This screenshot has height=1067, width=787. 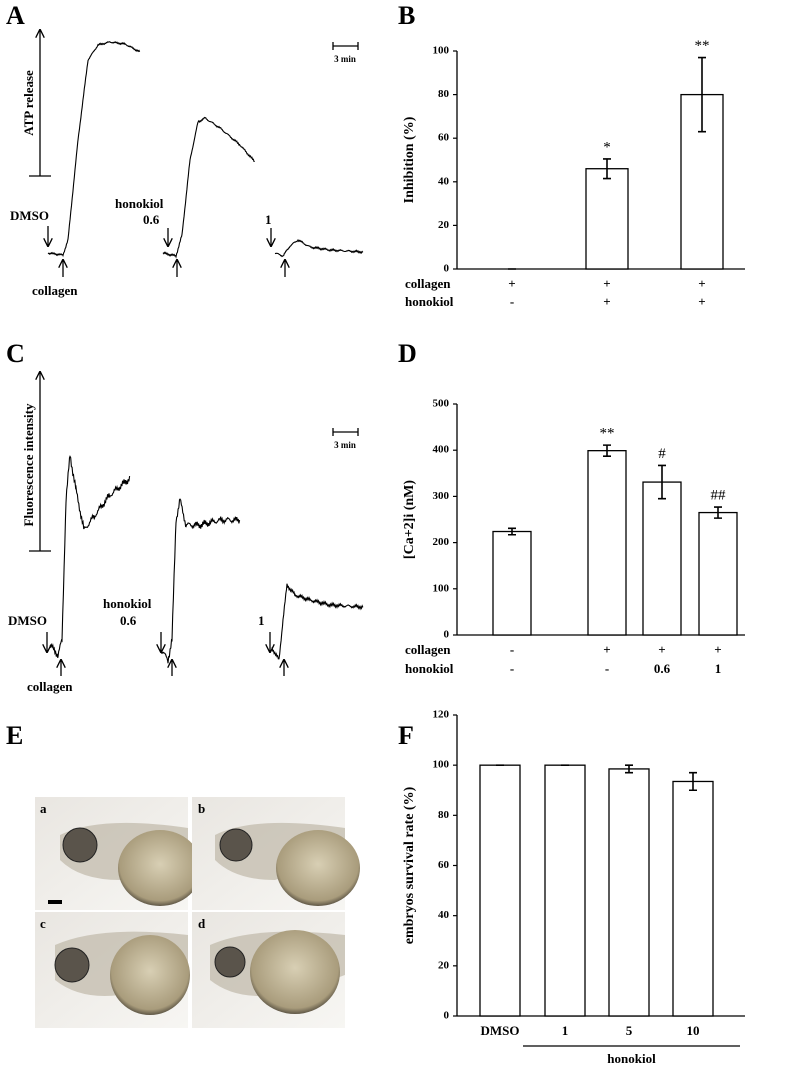 What do you see at coordinates (202, 923) in the screenshot?
I see `image-label: d` at bounding box center [202, 923].